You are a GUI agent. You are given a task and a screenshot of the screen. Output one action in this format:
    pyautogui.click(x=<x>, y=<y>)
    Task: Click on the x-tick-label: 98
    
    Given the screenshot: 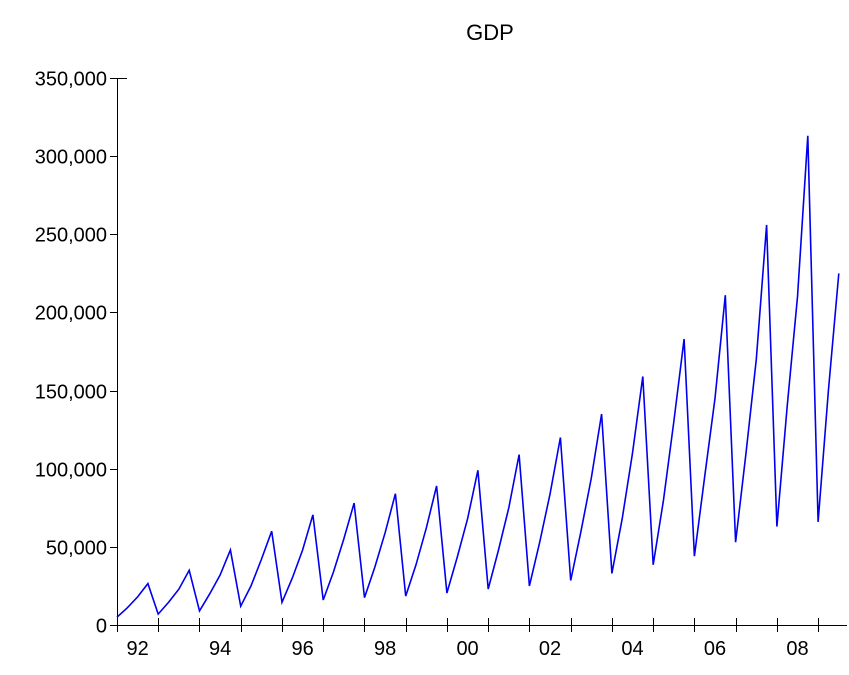 What is the action you would take?
    pyautogui.click(x=385, y=649)
    